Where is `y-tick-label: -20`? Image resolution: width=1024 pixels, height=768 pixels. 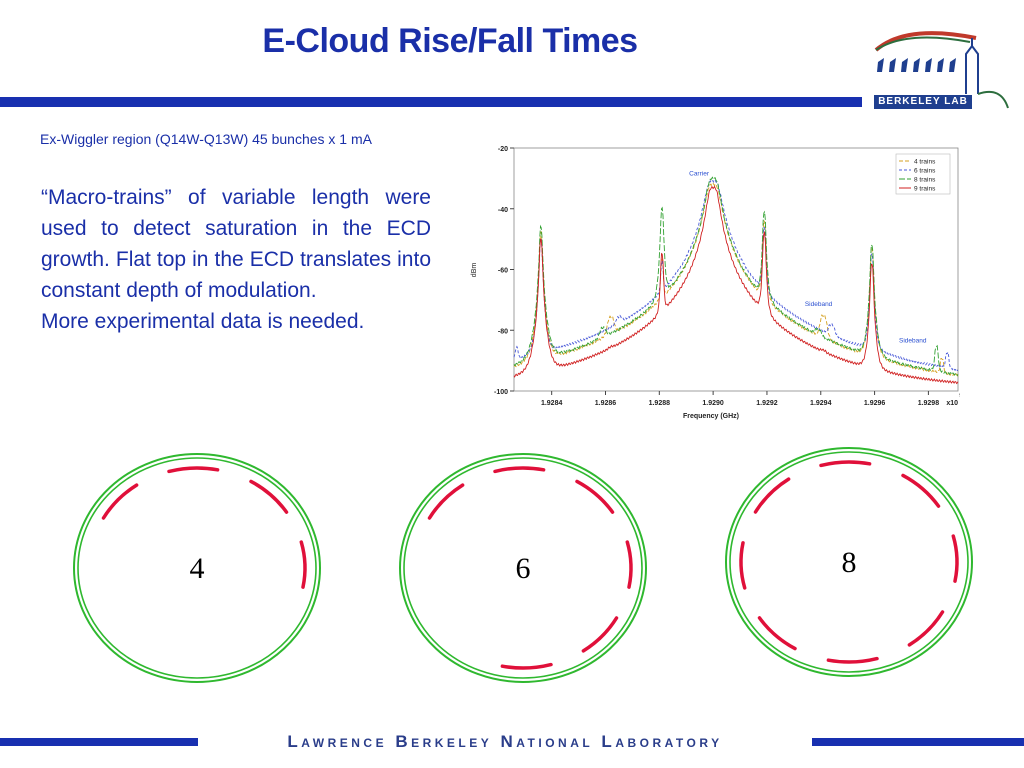 y-tick-label: -20 is located at coordinates (503, 149).